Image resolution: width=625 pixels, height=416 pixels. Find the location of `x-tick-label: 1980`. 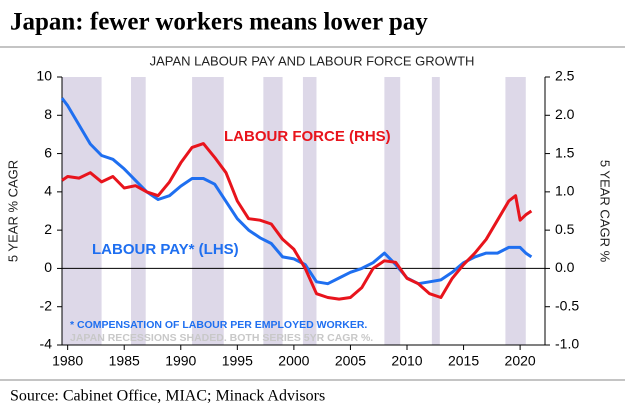

x-tick-label: 1980 is located at coordinates (67, 361).